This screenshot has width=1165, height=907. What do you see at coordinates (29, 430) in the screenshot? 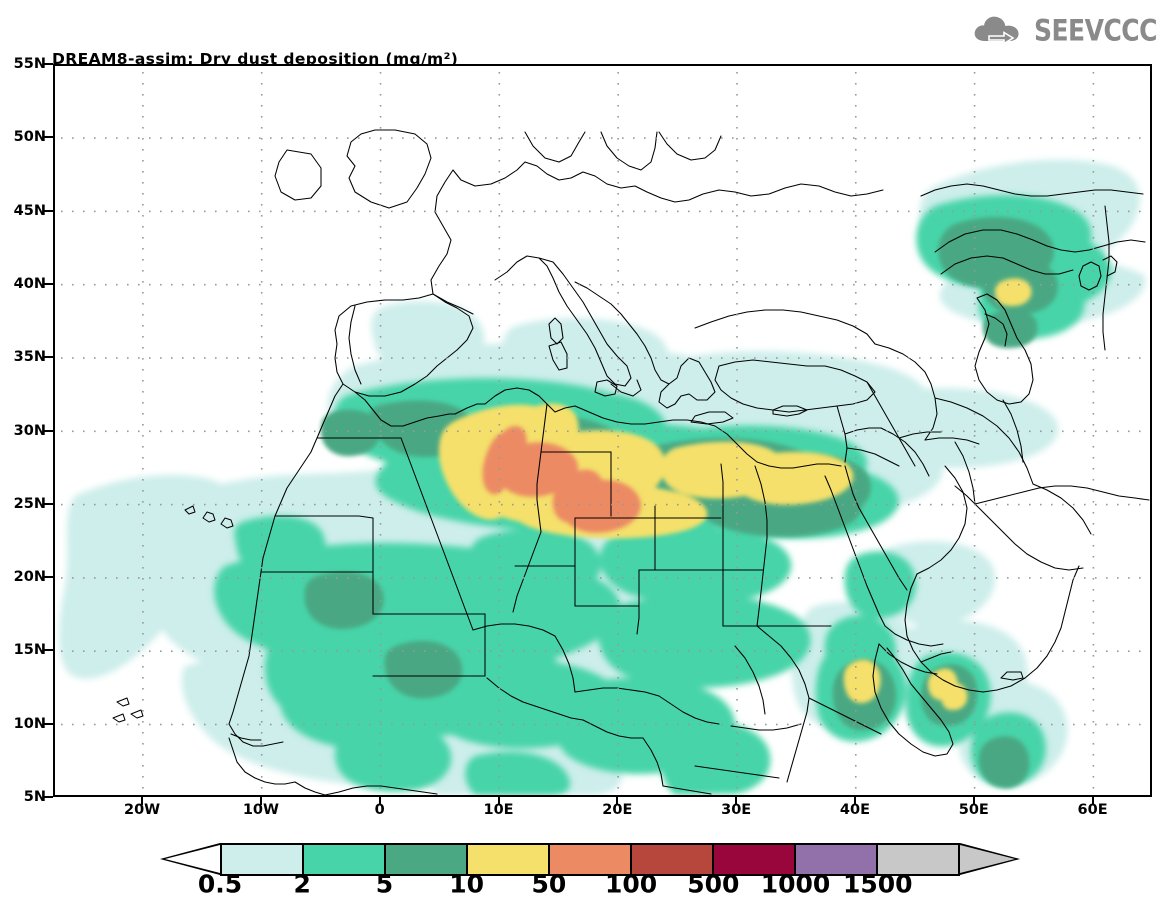
I see `y-axis-label: 30N` at bounding box center [29, 430].